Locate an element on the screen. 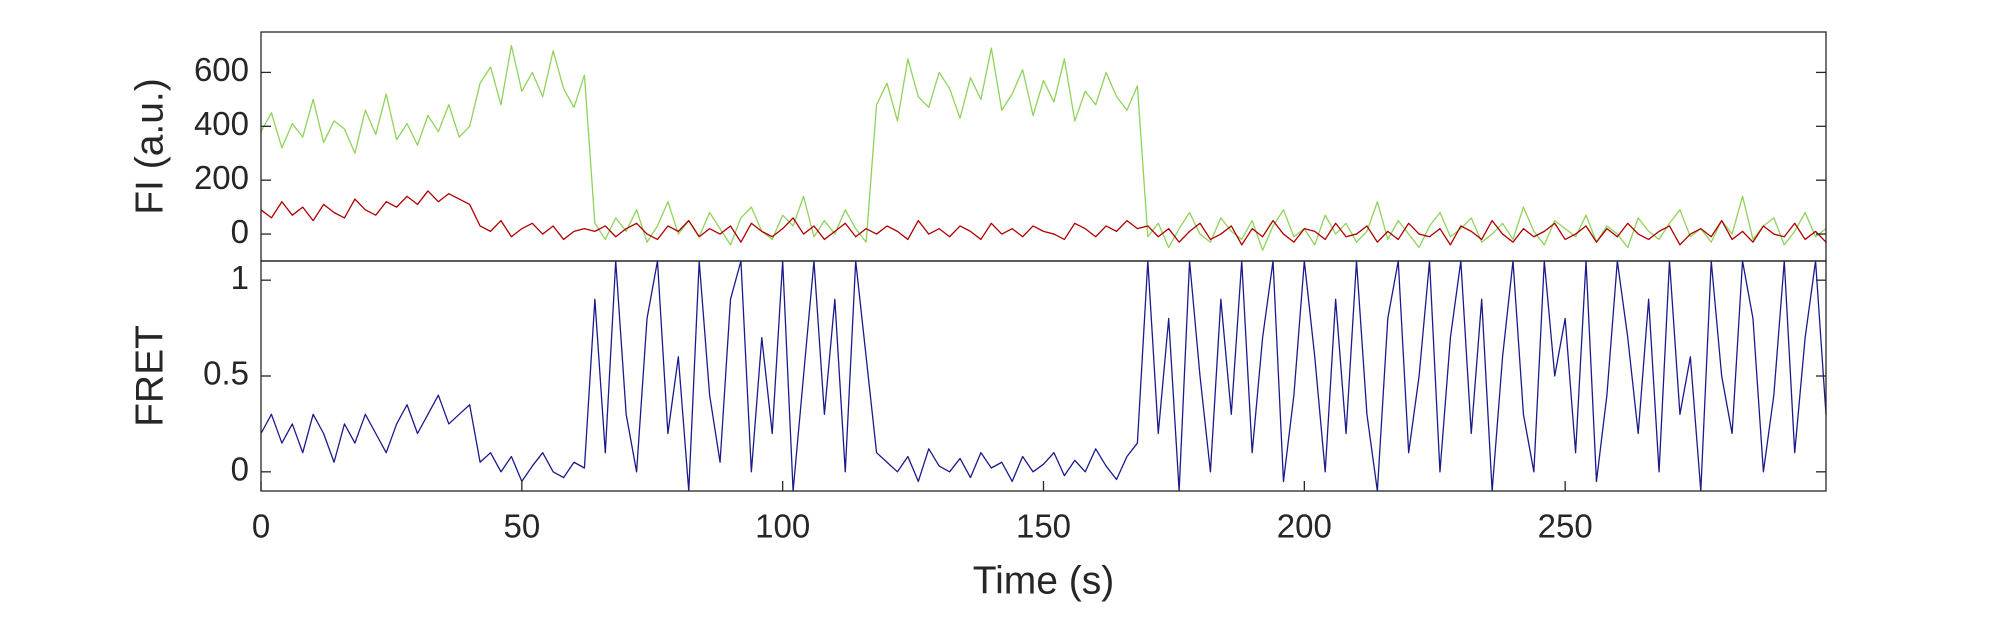 Image resolution: width=2005 pixels, height=625 pixels. y-tick-label: 1 is located at coordinates (240, 277).